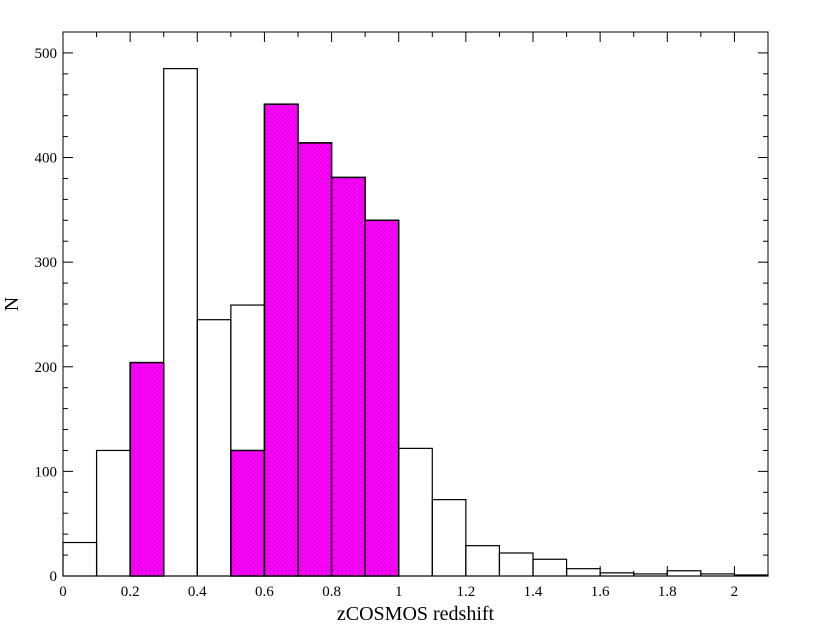  Describe the element at coordinates (735, 592) in the screenshot. I see `x-tick-label: 2` at that location.